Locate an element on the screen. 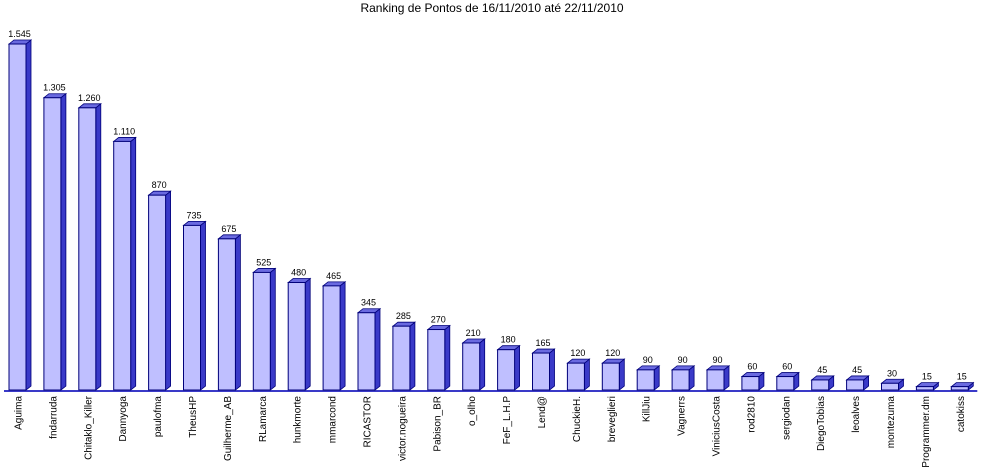 This screenshot has width=984, height=473. data-label: 1.305 is located at coordinates (54, 88).